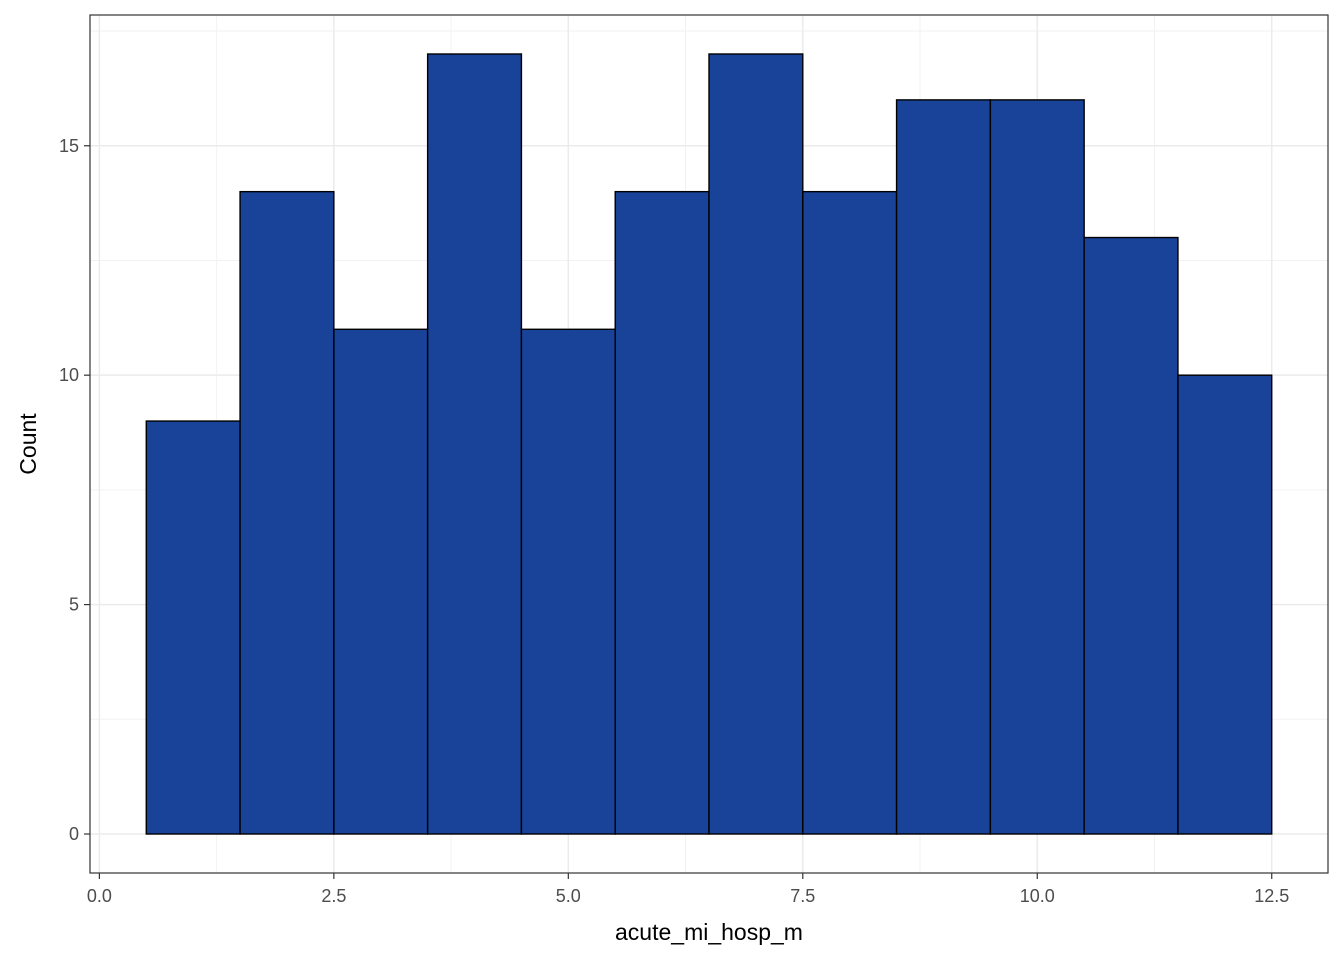 This screenshot has height=960, width=1344. I want to click on x-axis-title: acute_mi_hosp_m, so click(709, 932).